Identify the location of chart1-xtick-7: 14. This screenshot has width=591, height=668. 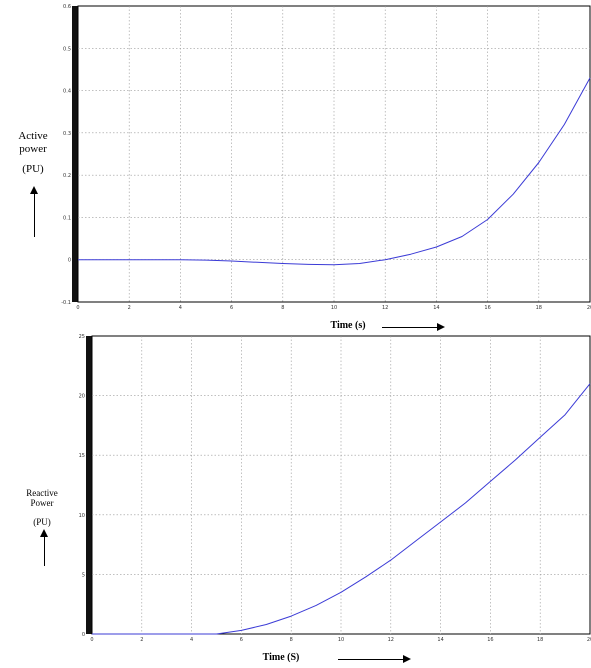
(440, 640).